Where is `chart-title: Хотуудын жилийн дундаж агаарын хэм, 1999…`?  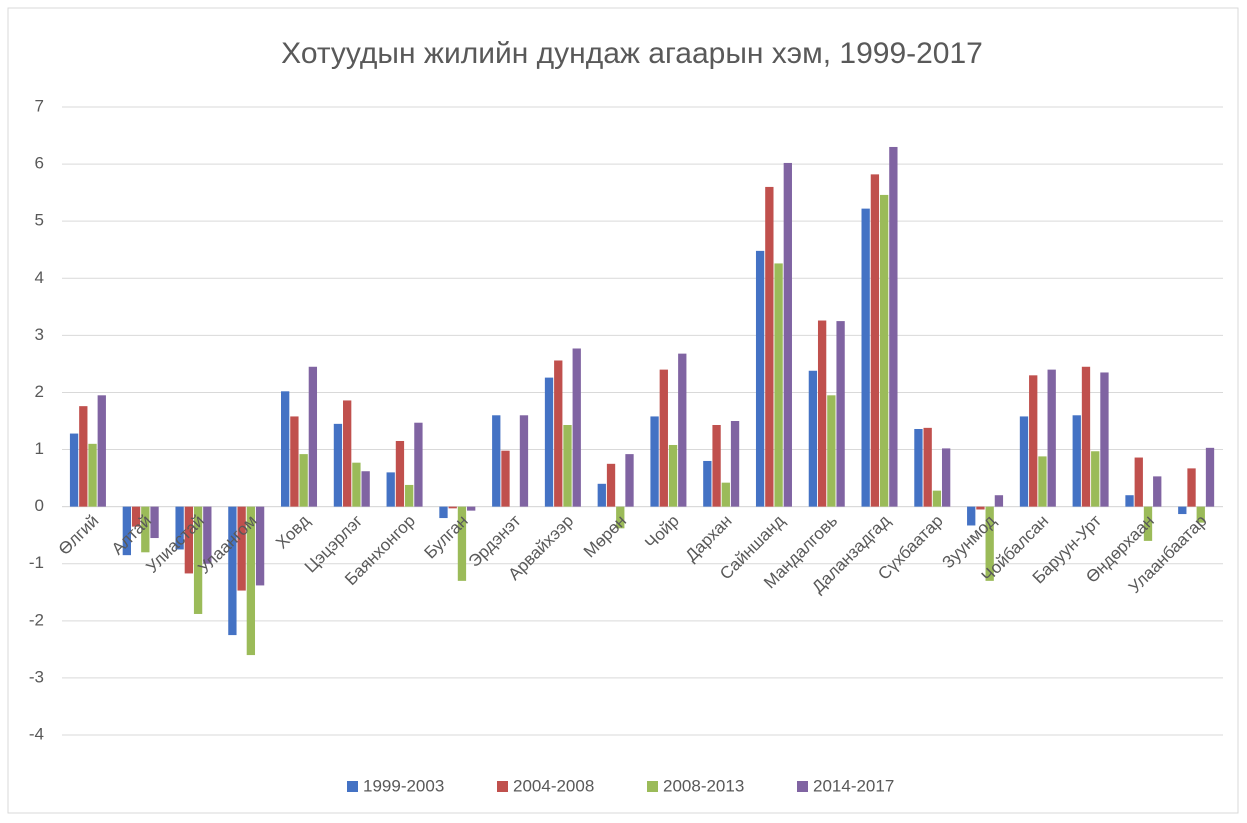 chart-title: Хотуудын жилийн дундаж агаарын хэм, 1999… is located at coordinates (632, 53).